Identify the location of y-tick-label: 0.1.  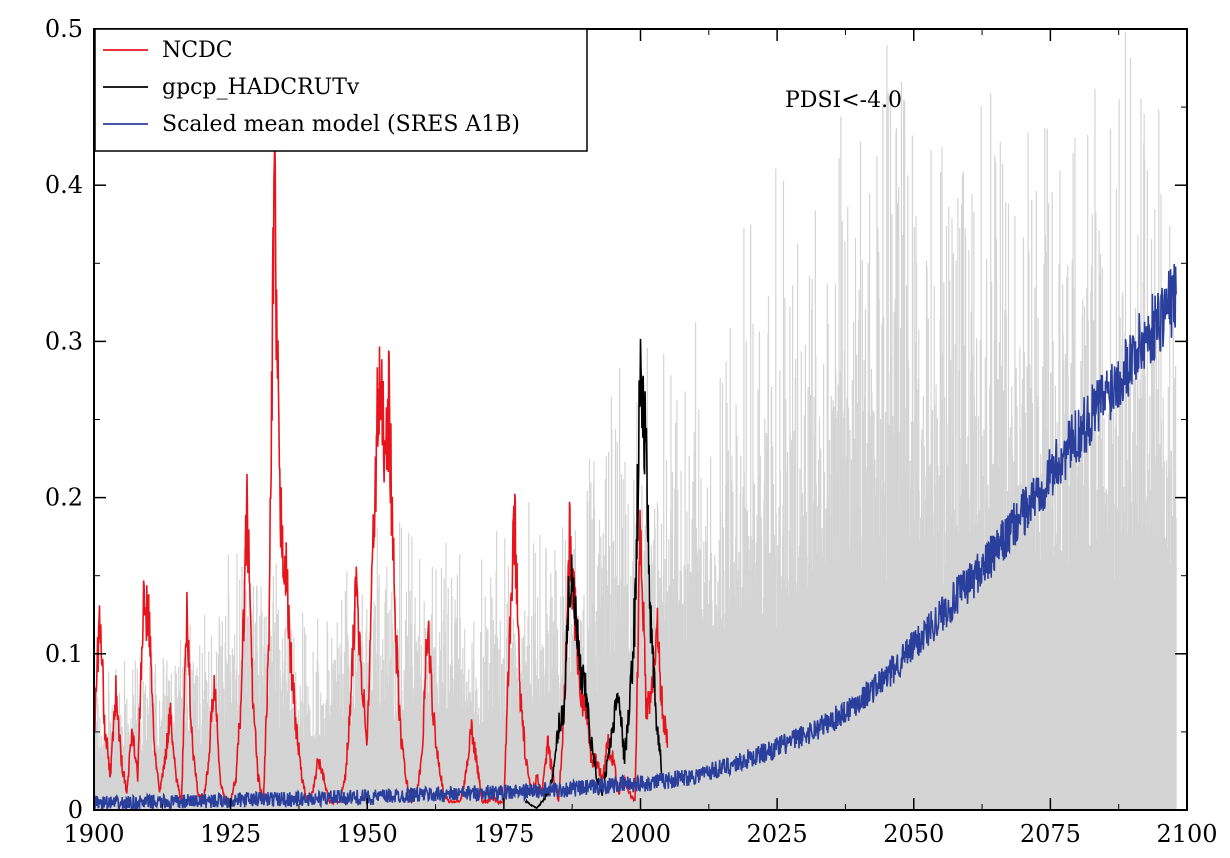
(64, 654).